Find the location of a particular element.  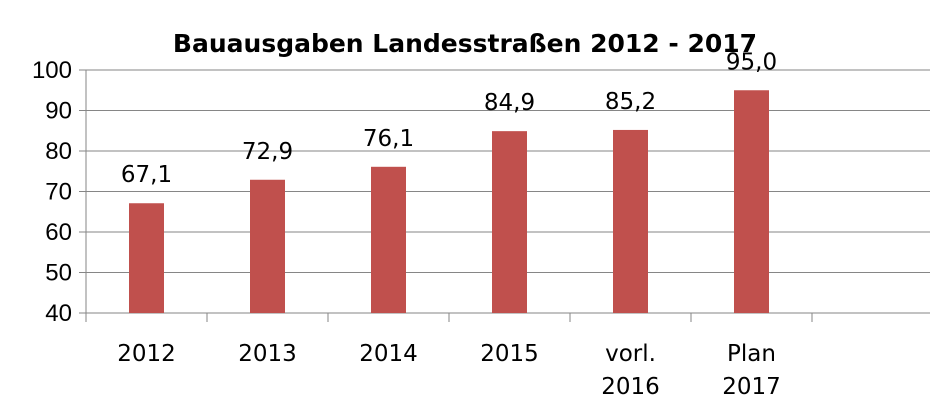

data-label: 84,9 is located at coordinates (509, 103).